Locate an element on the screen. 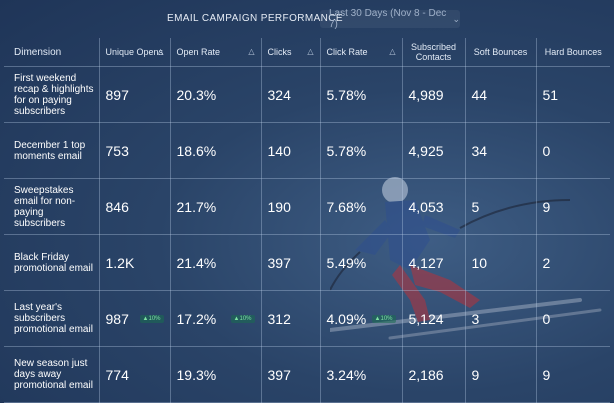  cell-value: 51 is located at coordinates (550, 94).